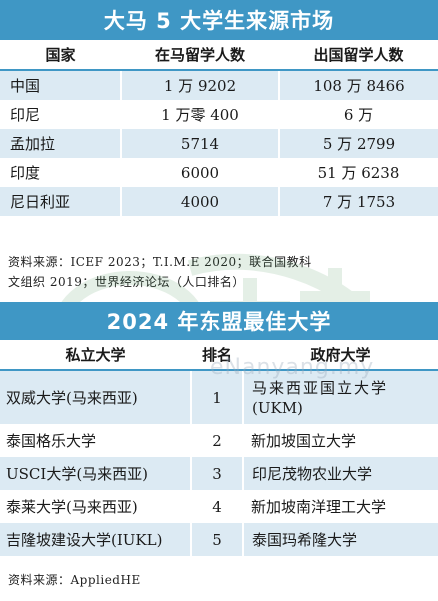 The width and height of the screenshot is (438, 601). What do you see at coordinates (51, 441) in the screenshot?
I see `private-university-cell: 泰国格乐大学` at bounding box center [51, 441].